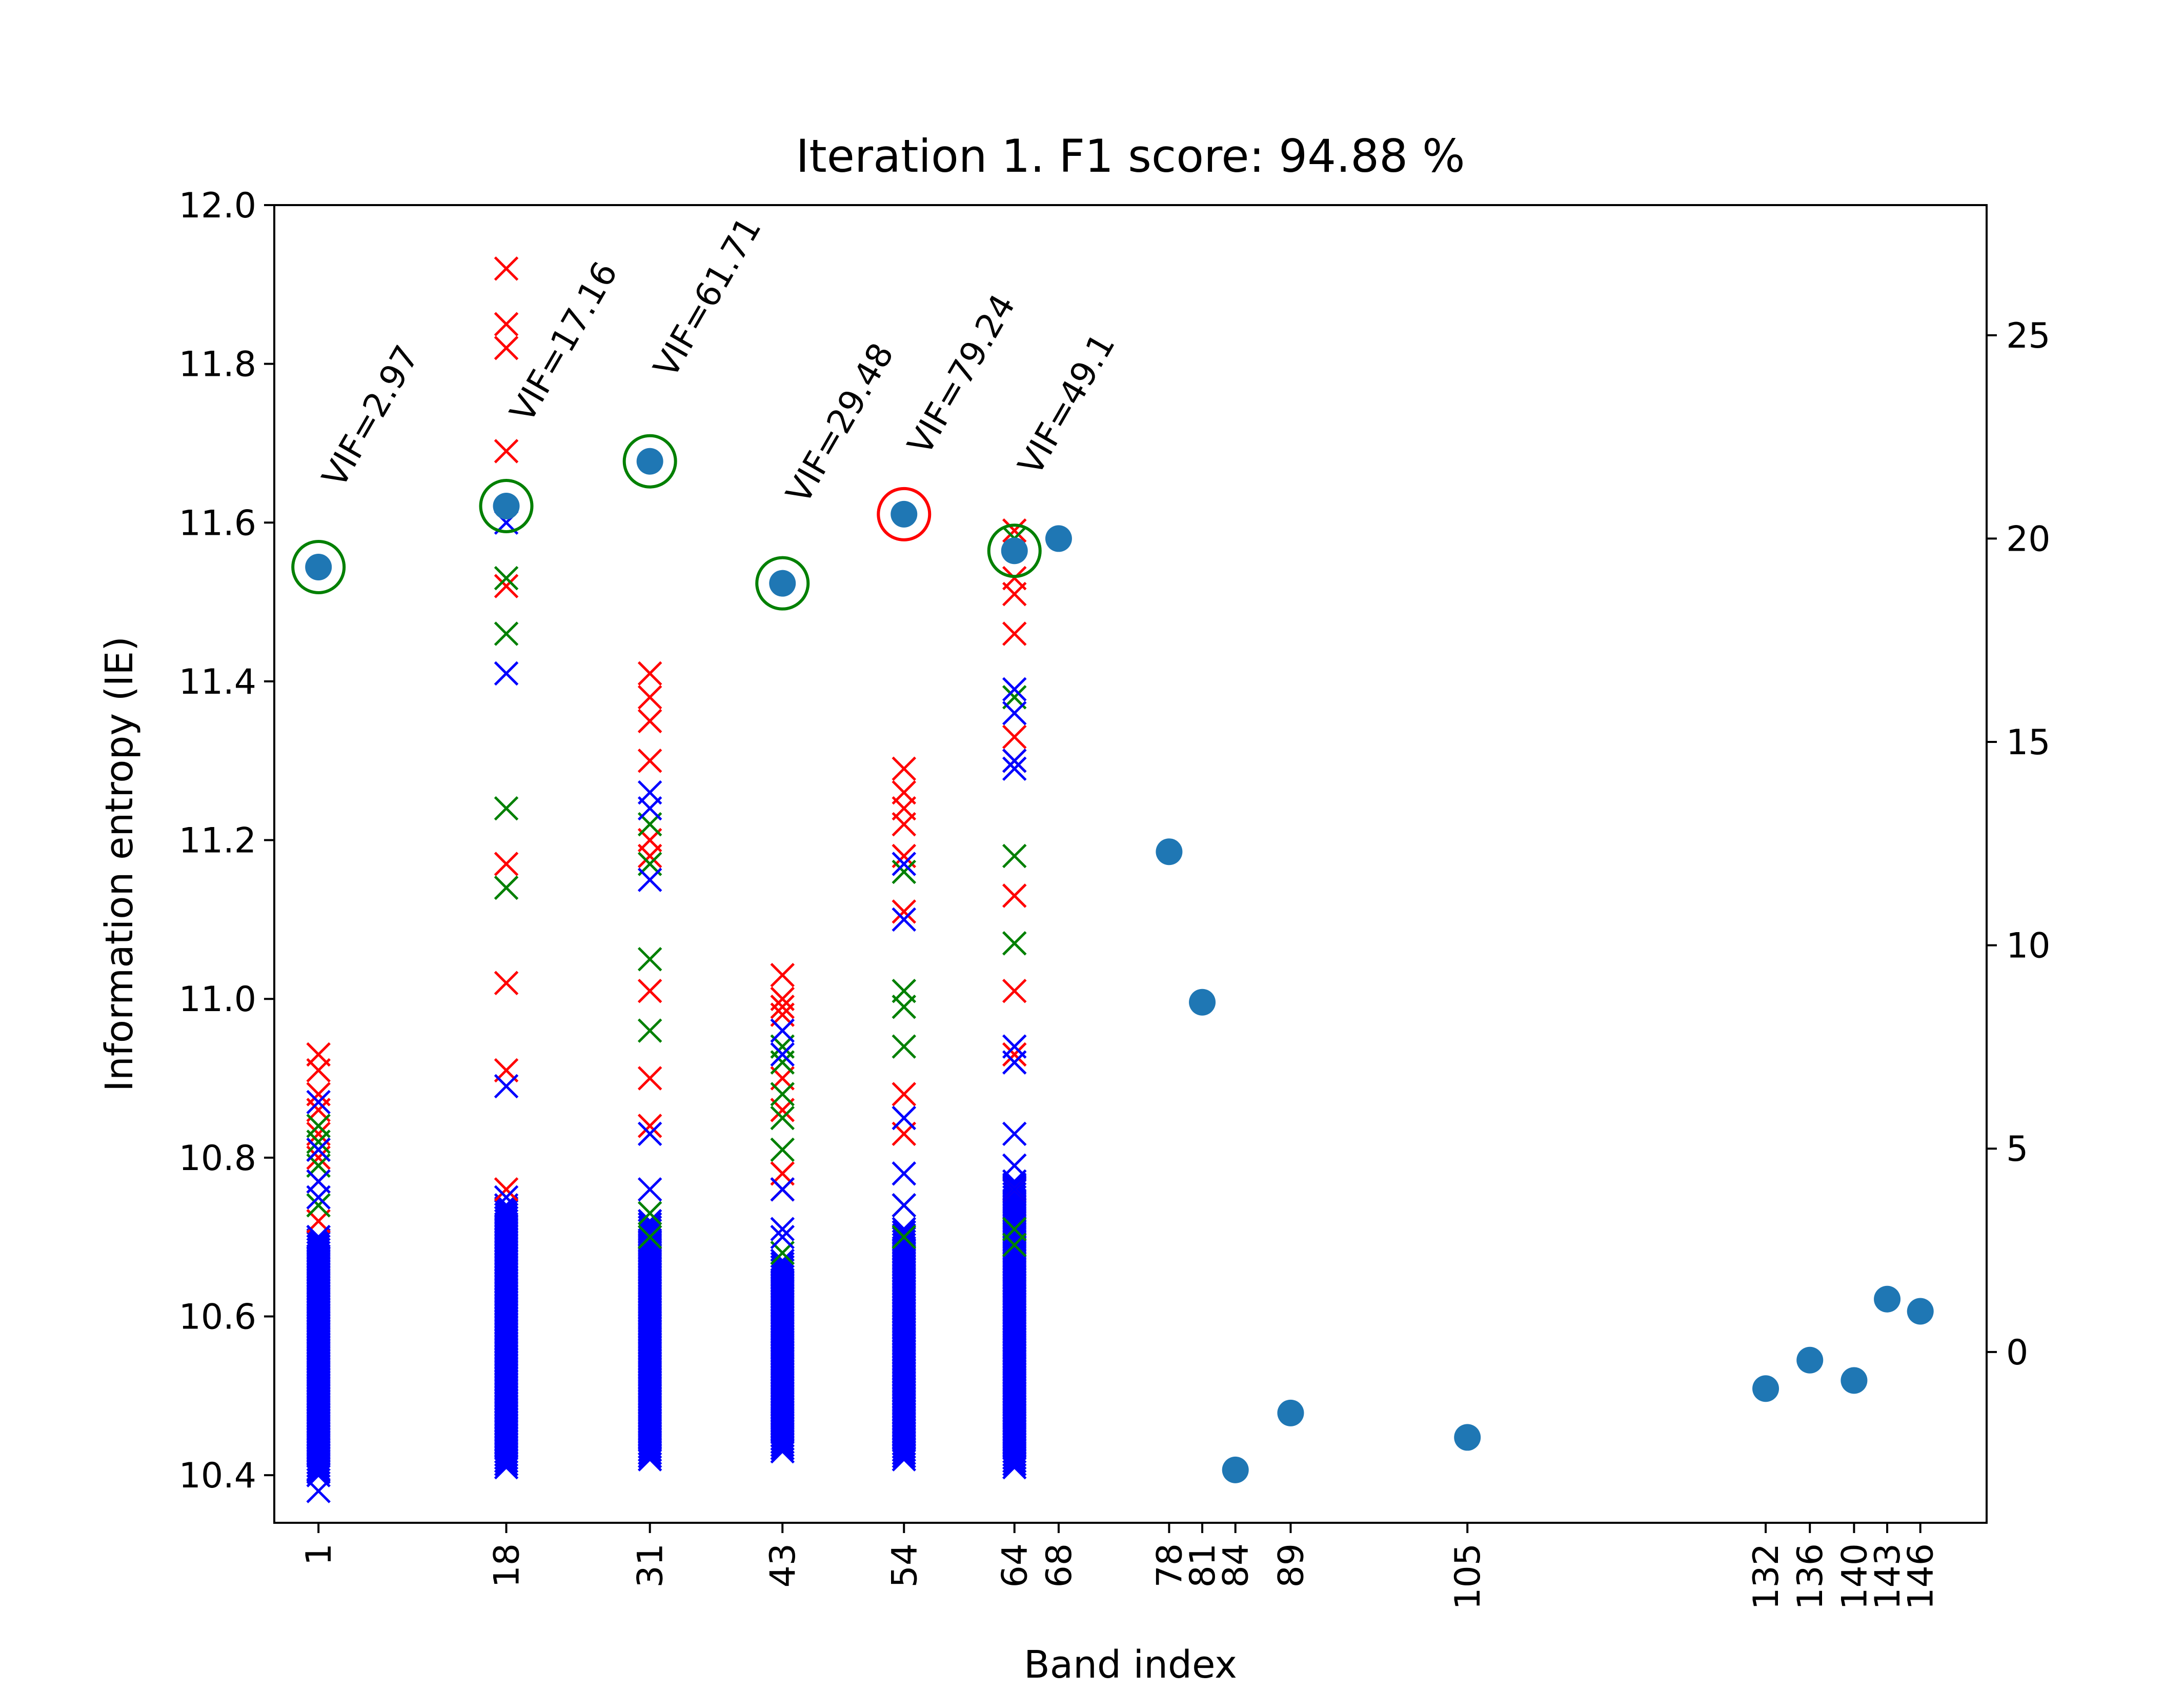  Describe the element at coordinates (1291, 1565) in the screenshot. I see `x-tick-label: 89` at that location.